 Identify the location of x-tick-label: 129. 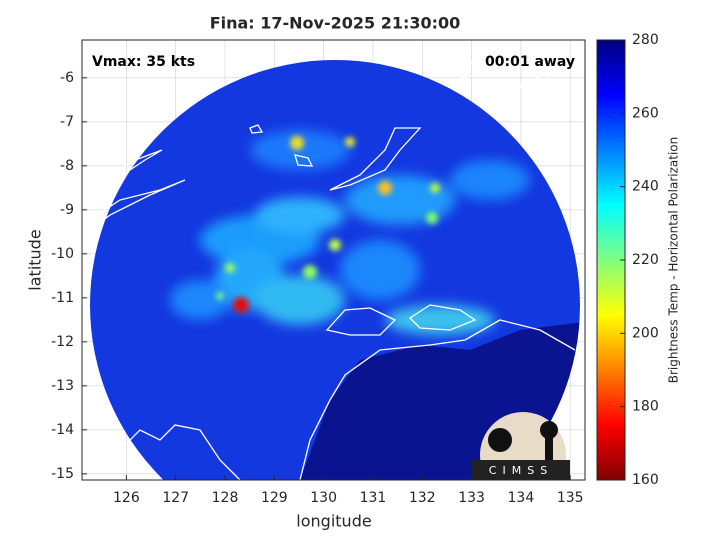
(274, 498).